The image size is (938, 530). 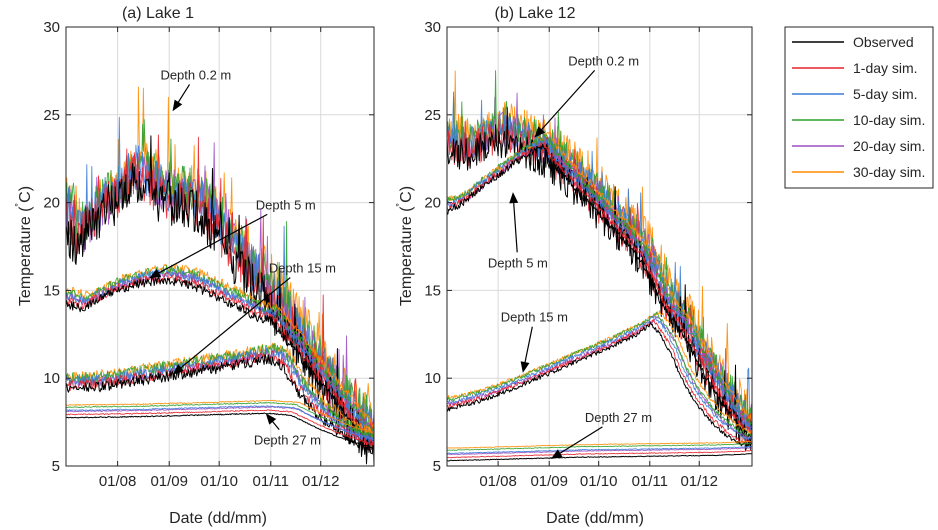 I want to click on legend-entry-label: 10-day sim., so click(x=889, y=120).